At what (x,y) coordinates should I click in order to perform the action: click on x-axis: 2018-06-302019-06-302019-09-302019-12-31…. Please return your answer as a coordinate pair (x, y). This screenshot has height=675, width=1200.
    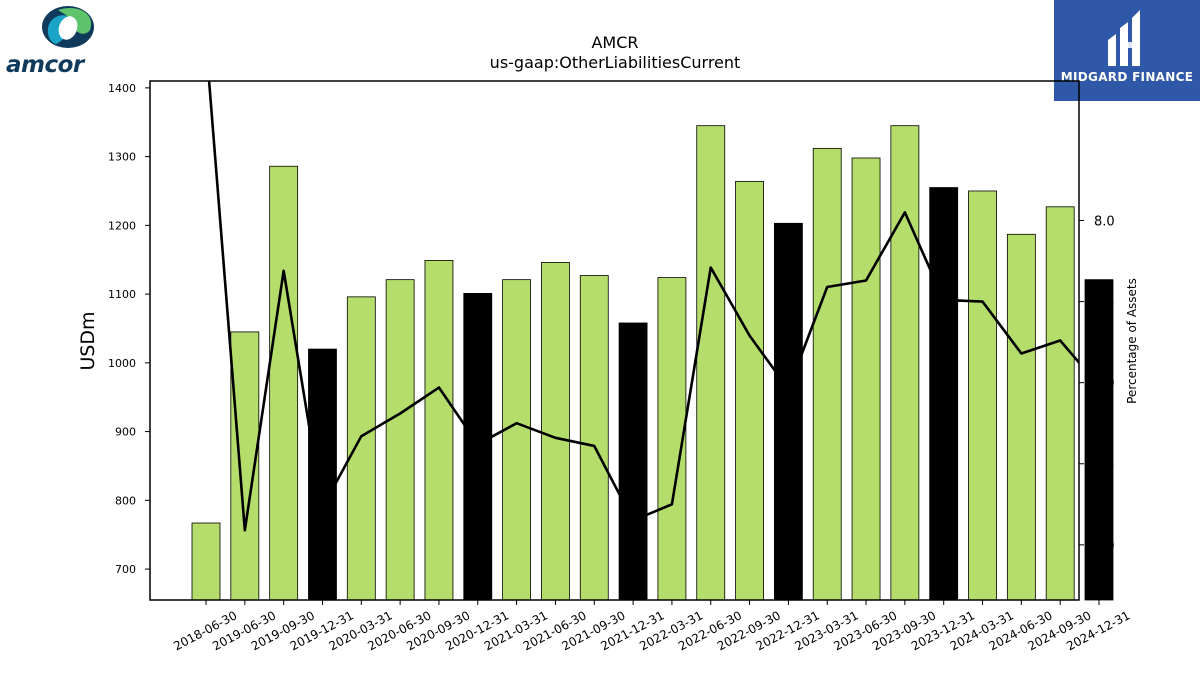
    Looking at the image, I should click on (651, 626).